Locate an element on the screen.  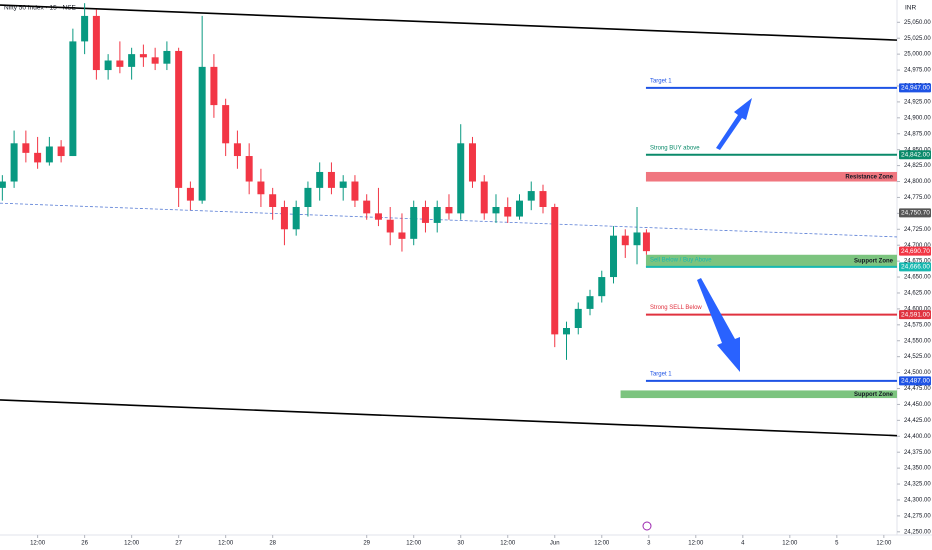
chart-title: Nifty 50 Index · 15 · NSE is located at coordinates (40, 8).